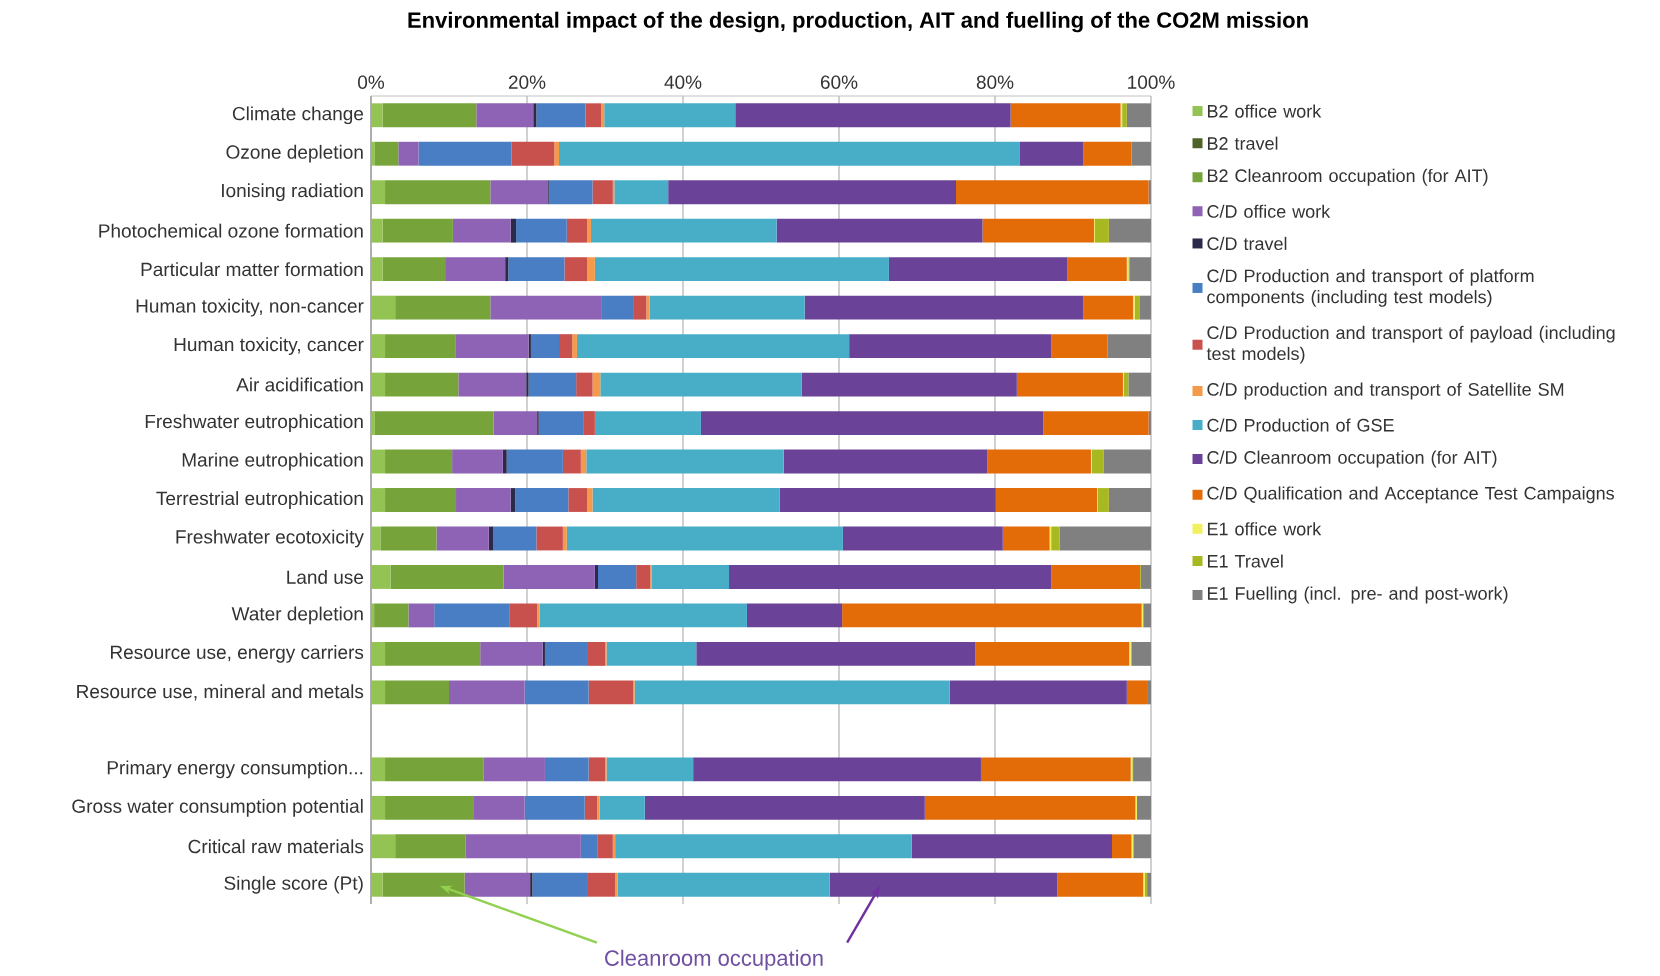 This screenshot has width=1660, height=976. What do you see at coordinates (252, 269) in the screenshot?
I see `y-tick-label: Particular matter formation` at bounding box center [252, 269].